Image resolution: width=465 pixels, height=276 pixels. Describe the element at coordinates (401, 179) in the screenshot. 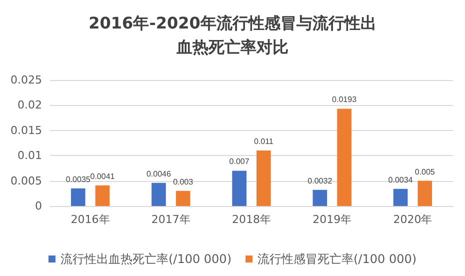

I see `data-label: 0.0034` at that location.